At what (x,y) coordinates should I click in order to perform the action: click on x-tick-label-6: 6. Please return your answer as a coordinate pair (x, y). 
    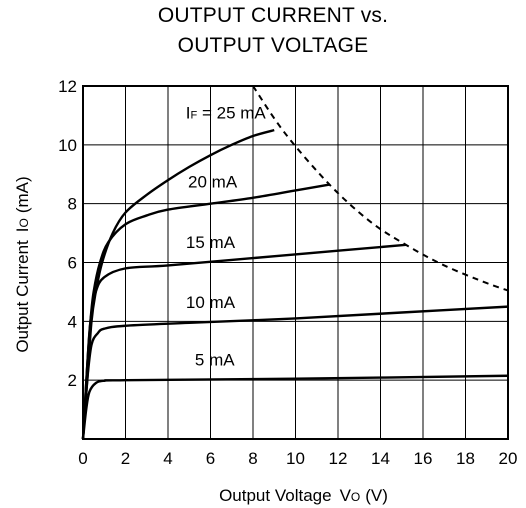
    Looking at the image, I should click on (210, 458).